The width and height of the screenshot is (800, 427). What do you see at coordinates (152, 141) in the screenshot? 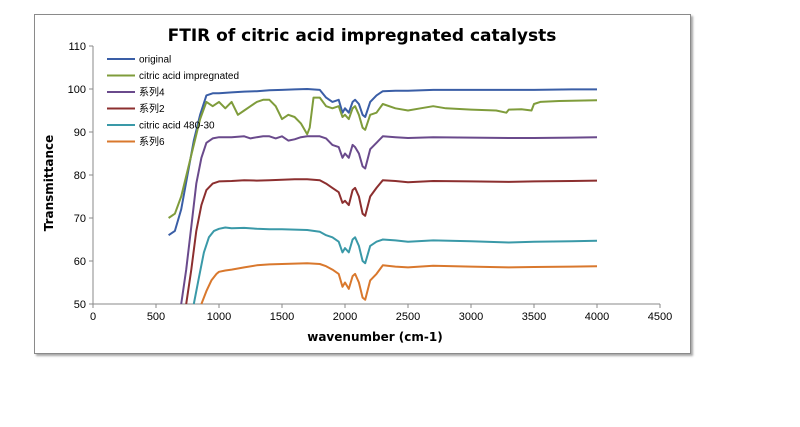
I see `legend-label-6: 系列6` at bounding box center [152, 141].